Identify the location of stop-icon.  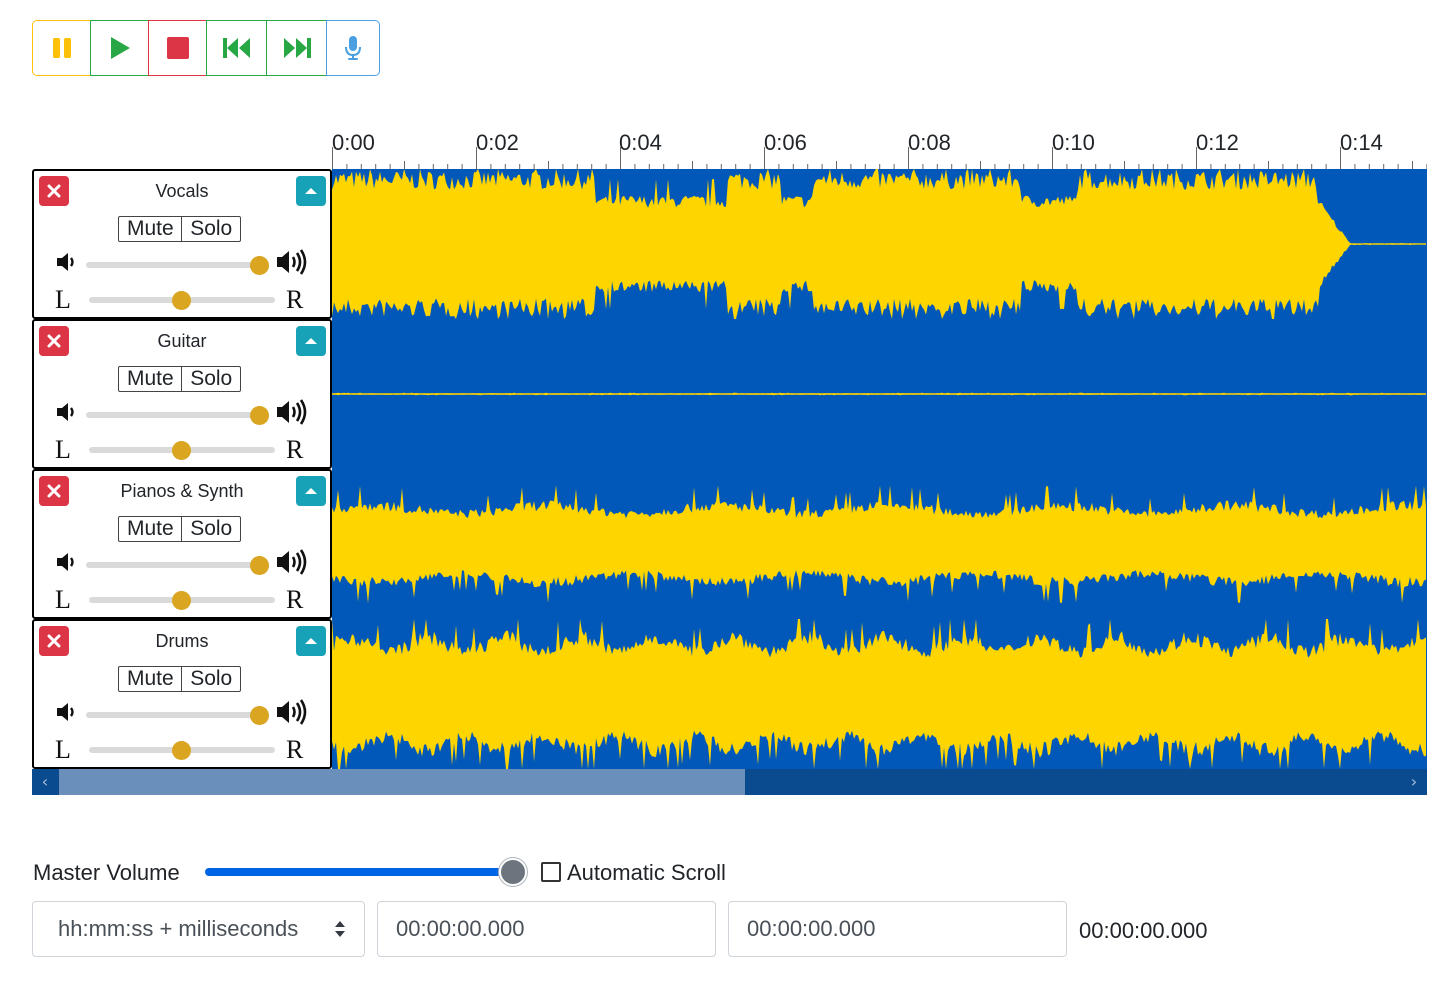
(177, 48).